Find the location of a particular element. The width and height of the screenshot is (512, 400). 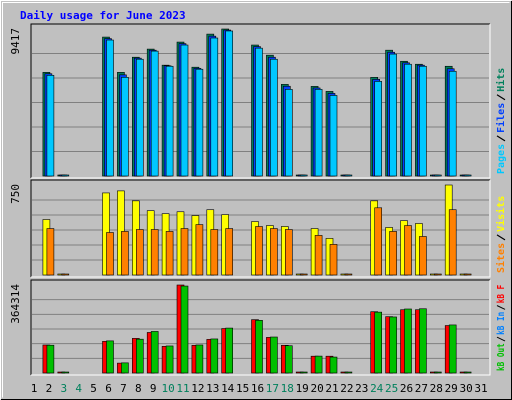

x-tick-label: 11 is located at coordinates (182, 388).